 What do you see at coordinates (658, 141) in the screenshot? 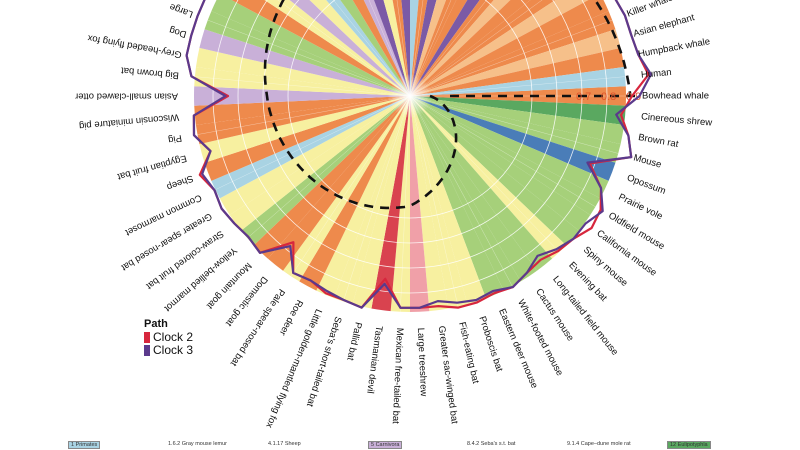
I see `species-label: Brown rat` at bounding box center [658, 141].